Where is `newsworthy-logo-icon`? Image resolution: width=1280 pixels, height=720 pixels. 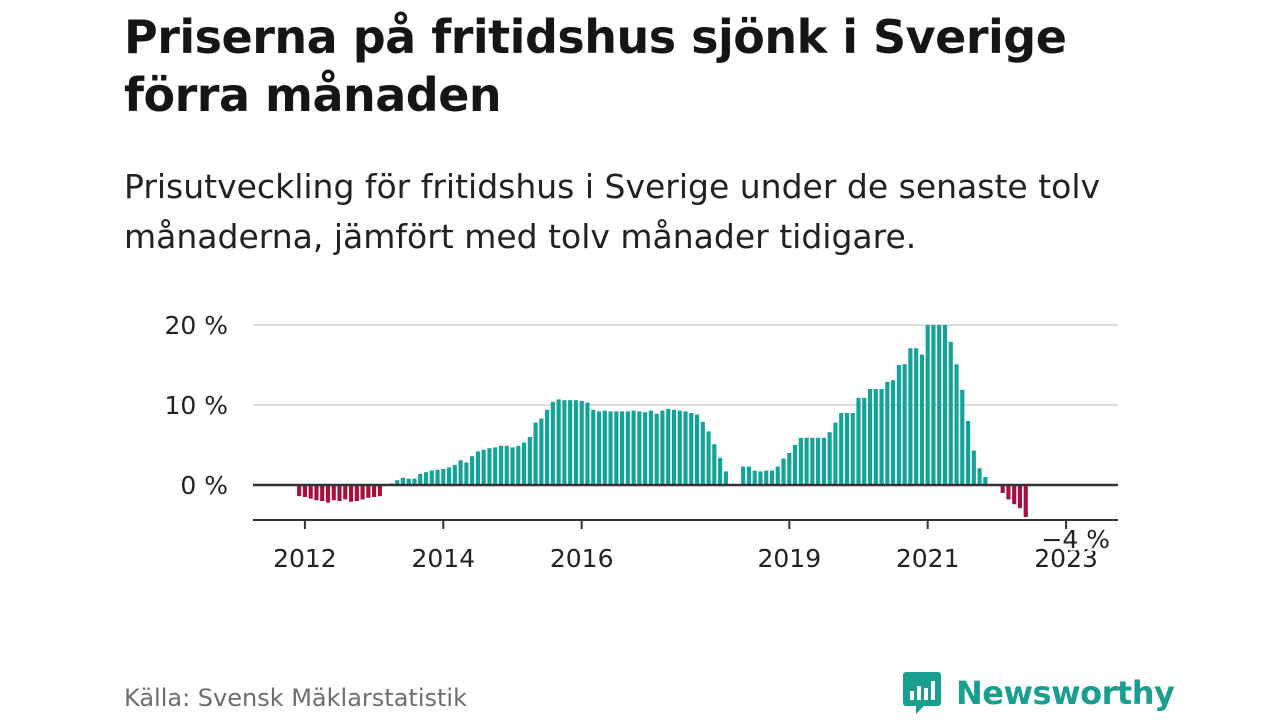
newsworthy-logo-icon is located at coordinates (922, 693).